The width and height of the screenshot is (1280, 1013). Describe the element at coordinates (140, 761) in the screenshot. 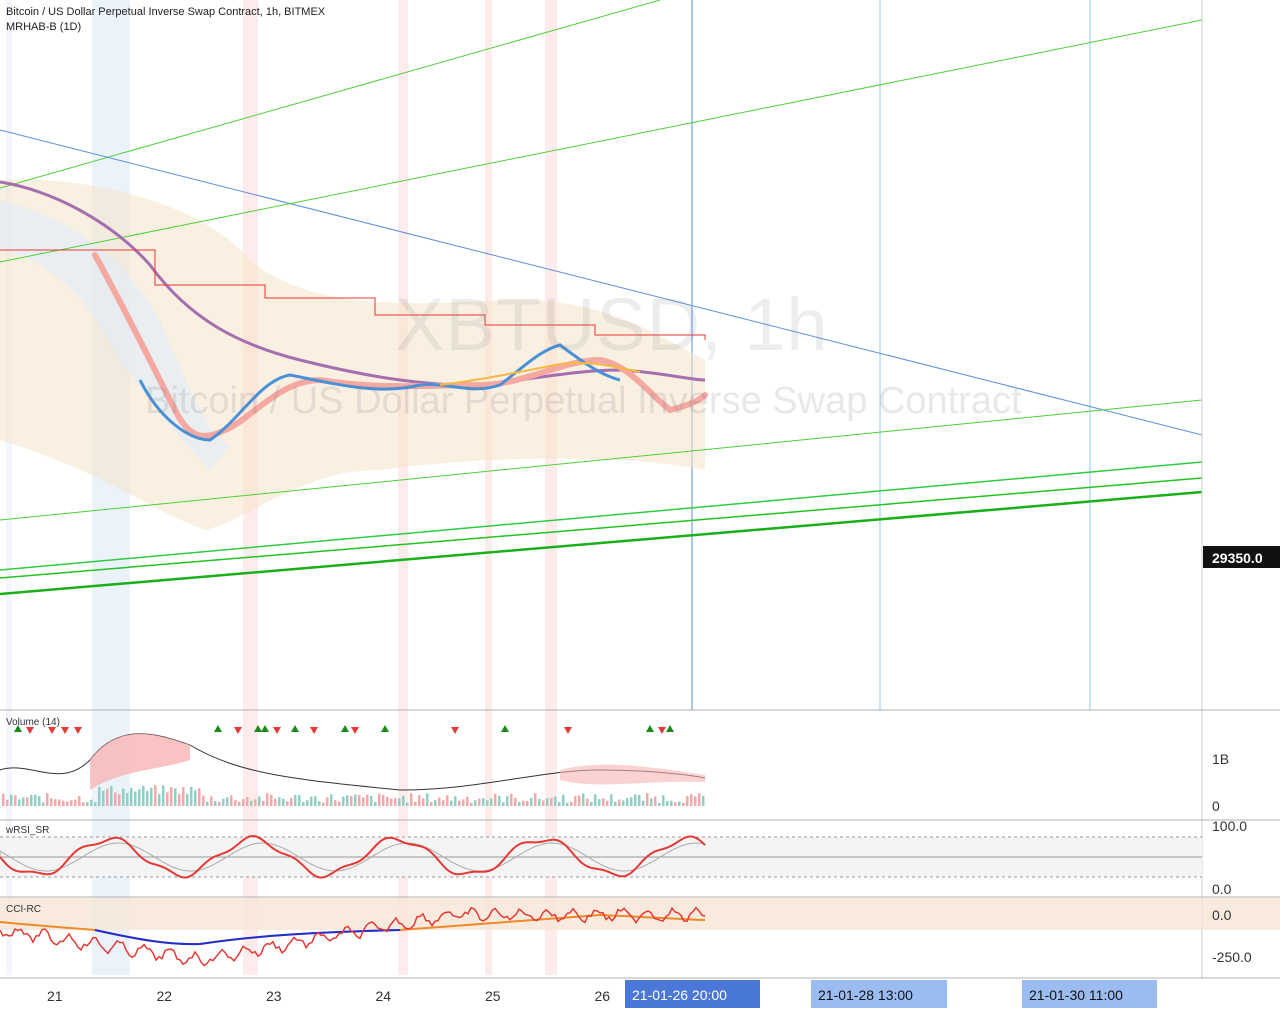

I see `volume-band` at that location.